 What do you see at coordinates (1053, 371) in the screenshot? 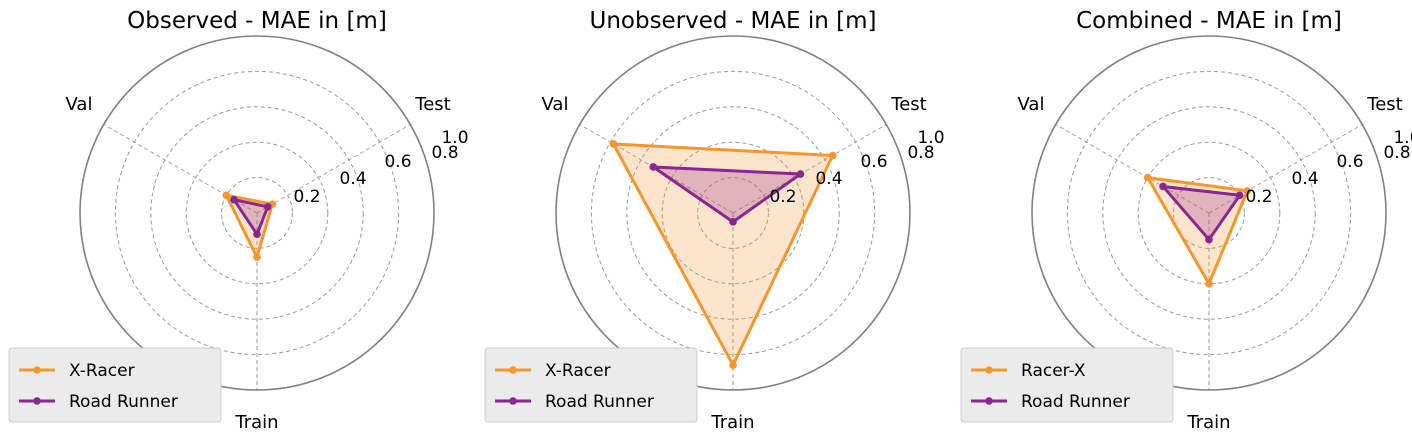
I see `legend-label: Racer-X` at bounding box center [1053, 371].